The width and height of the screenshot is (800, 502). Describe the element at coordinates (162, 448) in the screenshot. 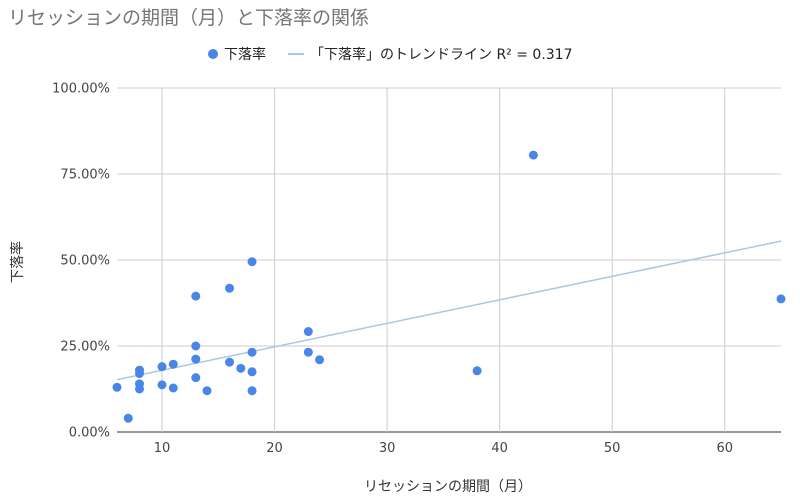

I see `x-tick-label: 10` at that location.